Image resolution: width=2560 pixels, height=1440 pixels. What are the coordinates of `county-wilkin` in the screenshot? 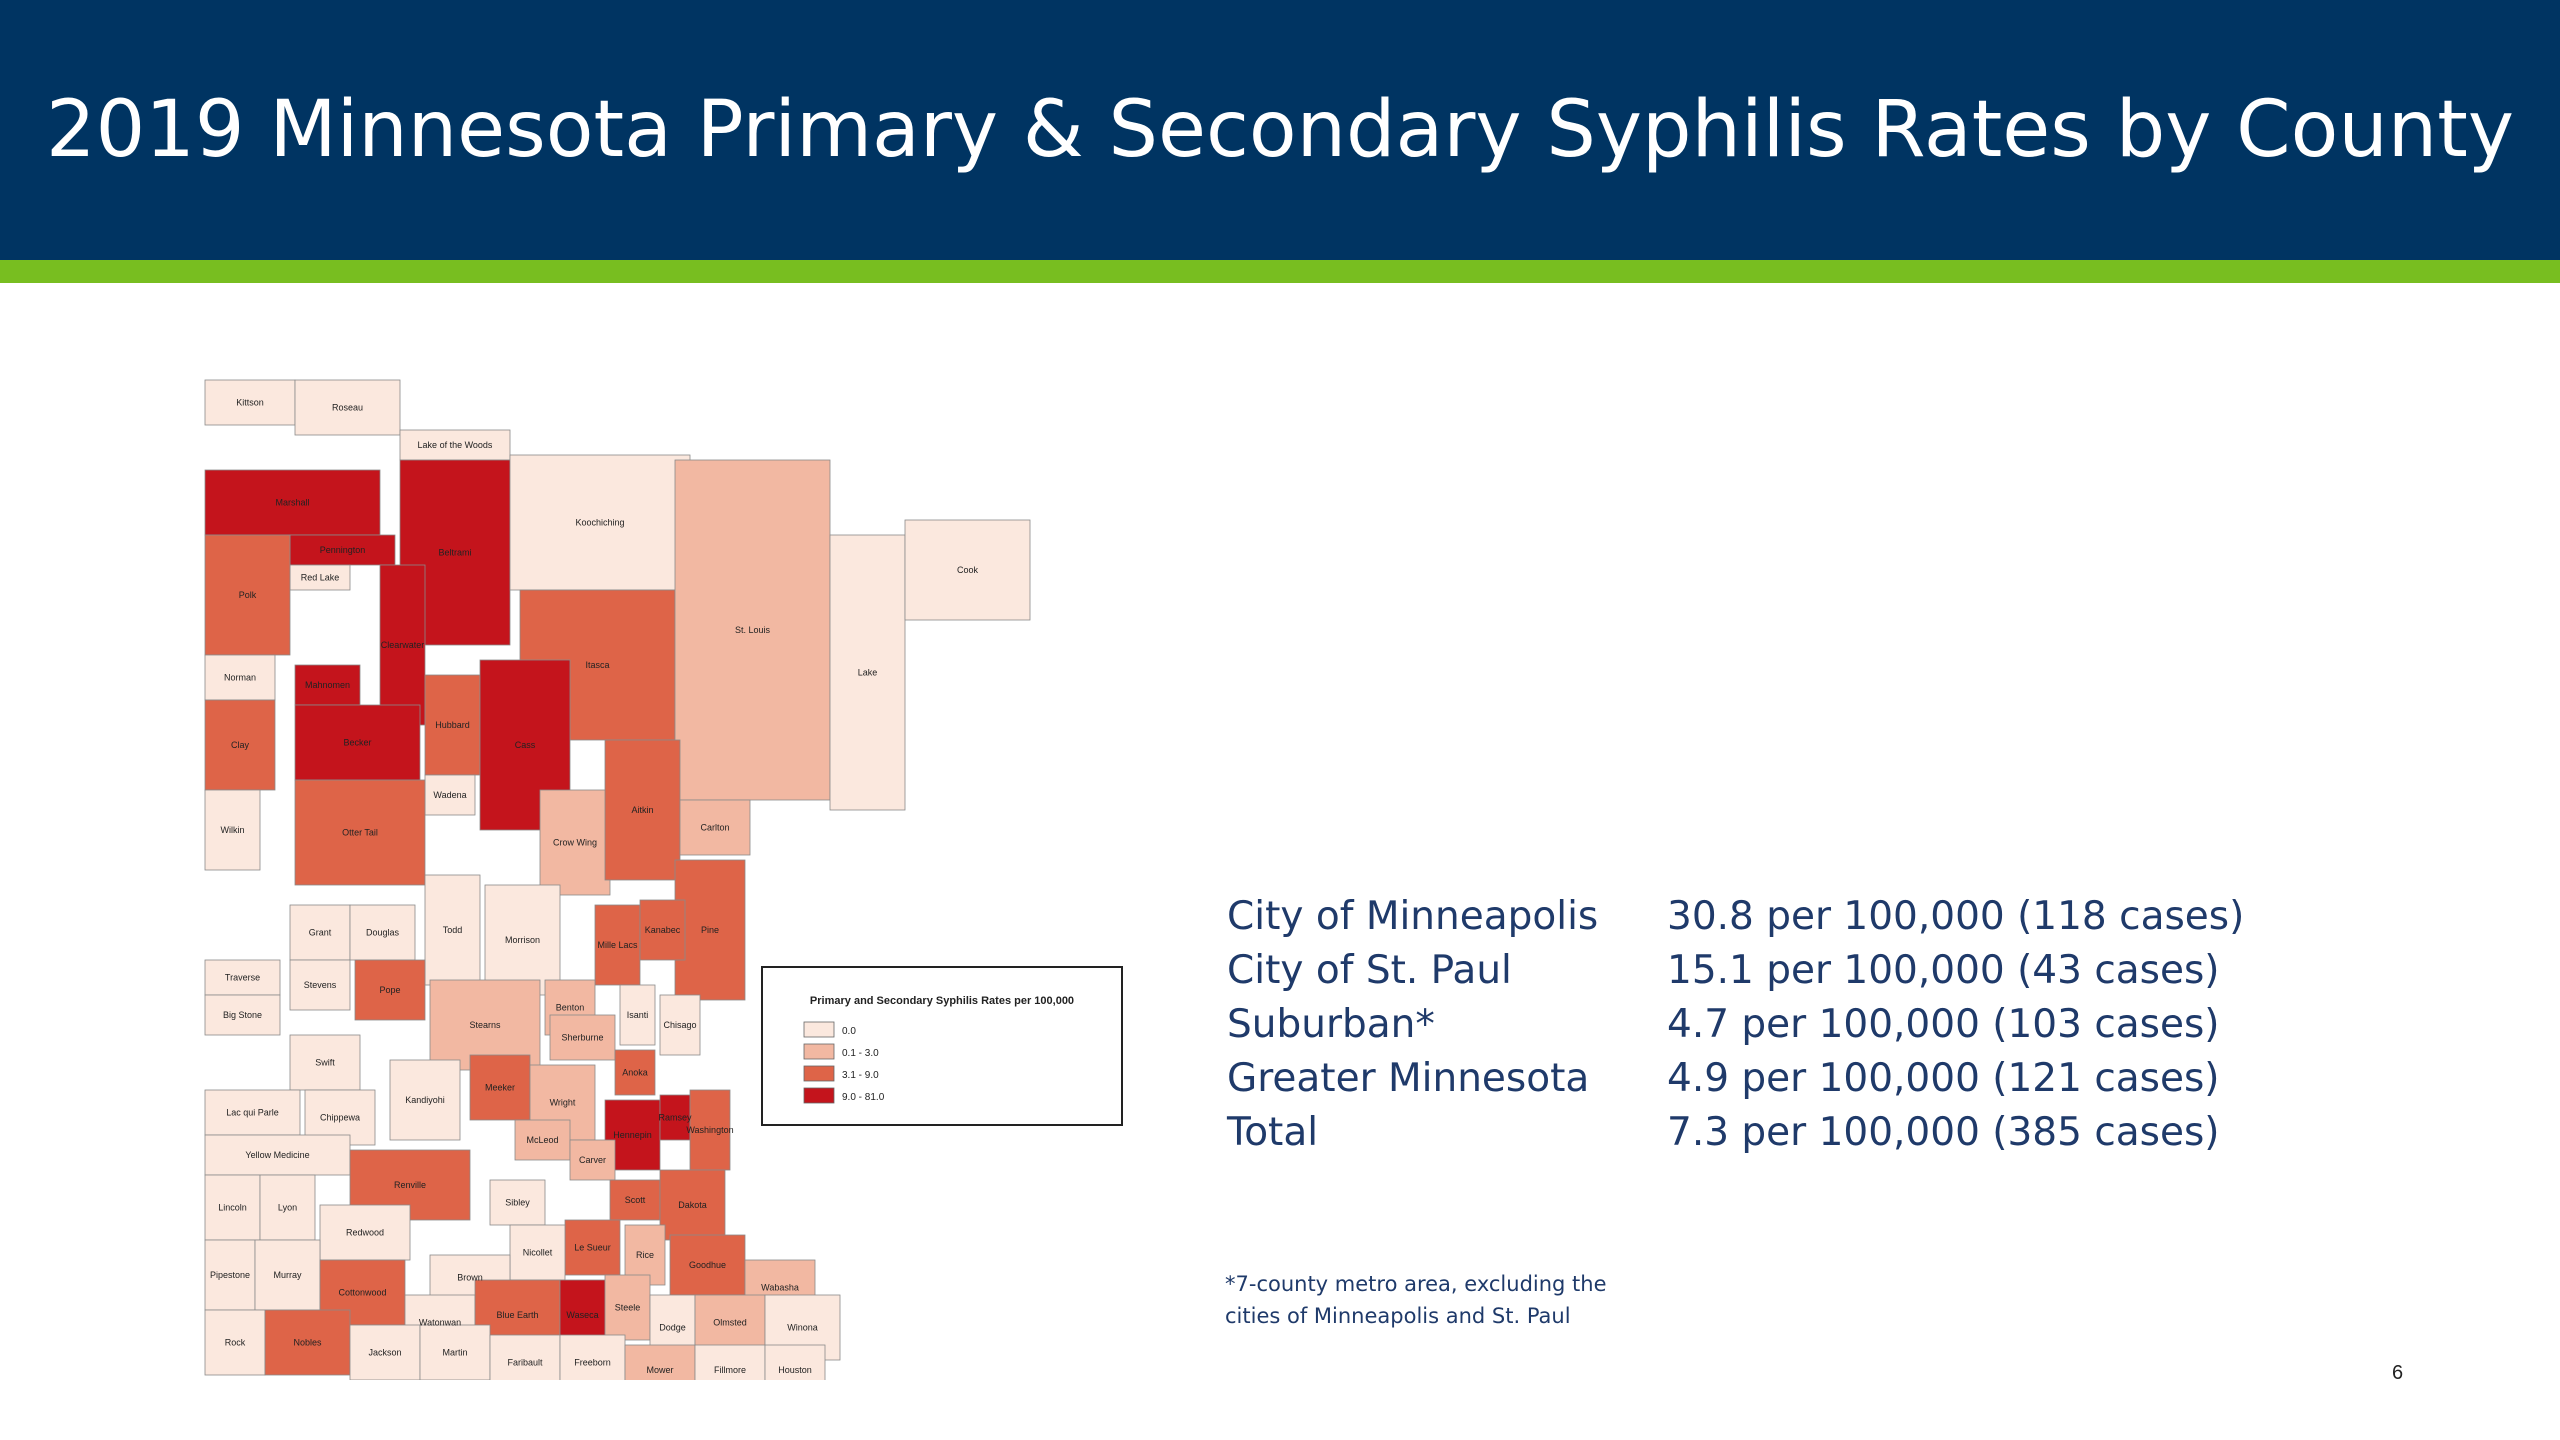 It's located at (232, 830).